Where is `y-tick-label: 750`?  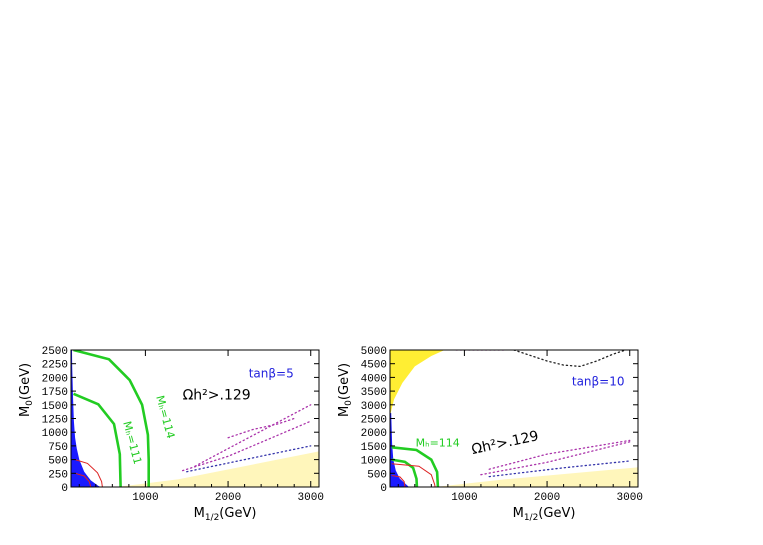 y-tick-label: 750 is located at coordinates (58, 448).